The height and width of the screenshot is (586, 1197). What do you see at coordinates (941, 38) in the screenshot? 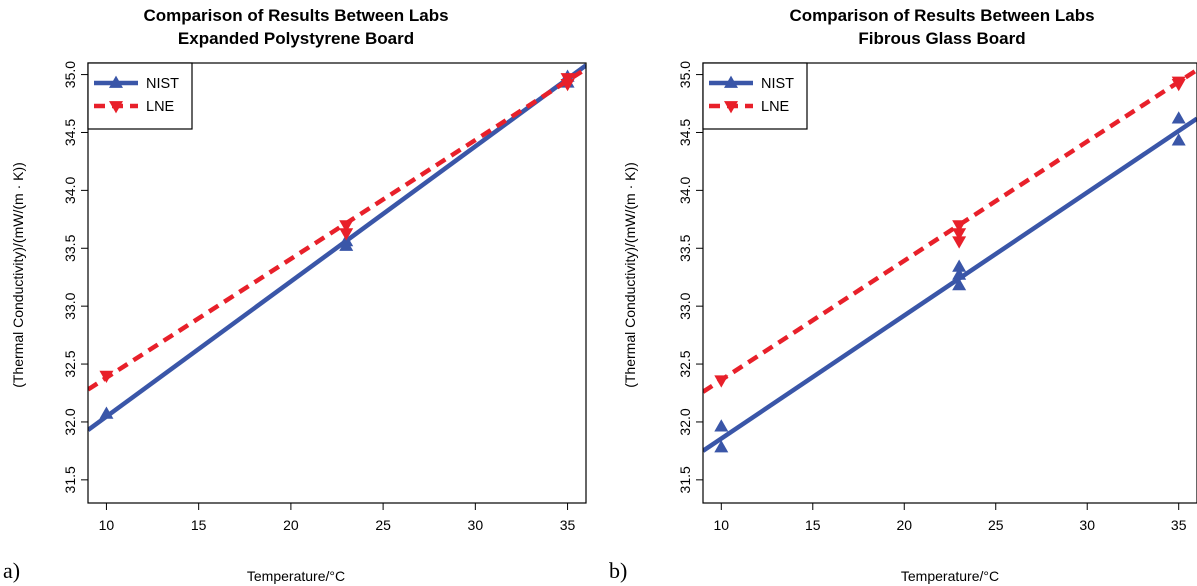
I see `panel-b-subtitle: Fibrous Glass Board` at bounding box center [941, 38].